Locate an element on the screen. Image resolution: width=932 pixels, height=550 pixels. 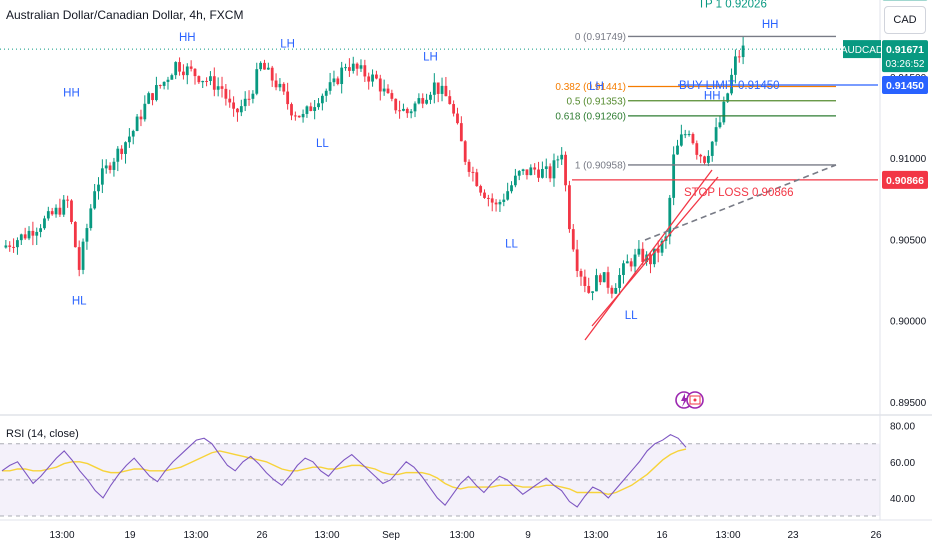
trendline-upper is located at coordinates (655, 251).